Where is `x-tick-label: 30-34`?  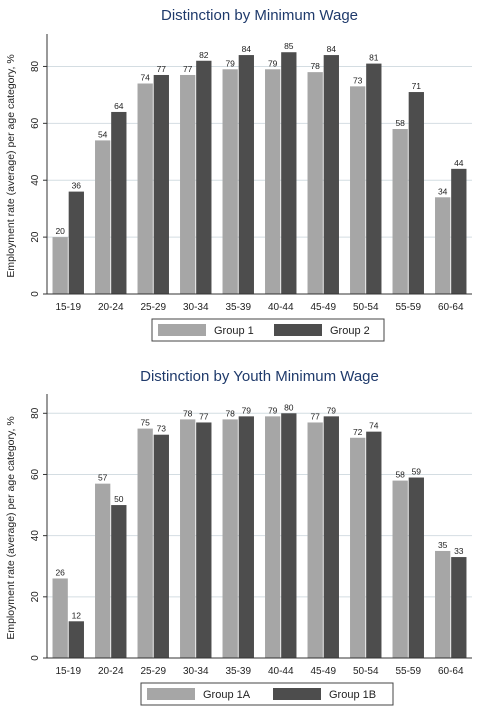
x-tick-label: 30-34 is located at coordinates (196, 307).